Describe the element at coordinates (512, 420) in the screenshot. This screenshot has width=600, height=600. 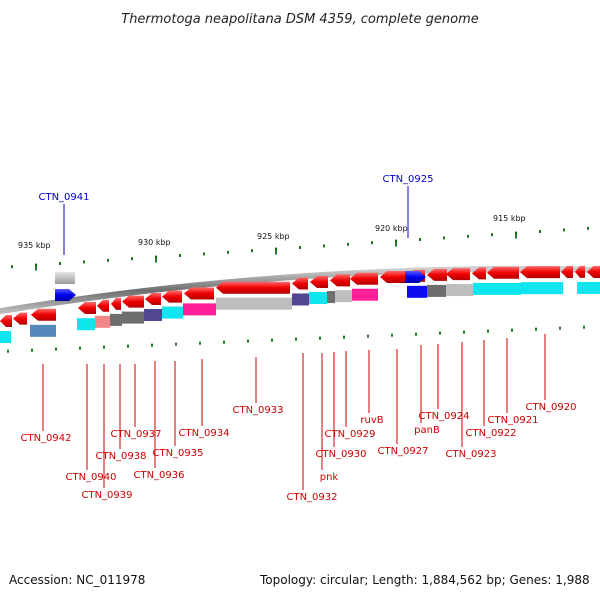
I see `gene-label: CTN_0921` at that location.